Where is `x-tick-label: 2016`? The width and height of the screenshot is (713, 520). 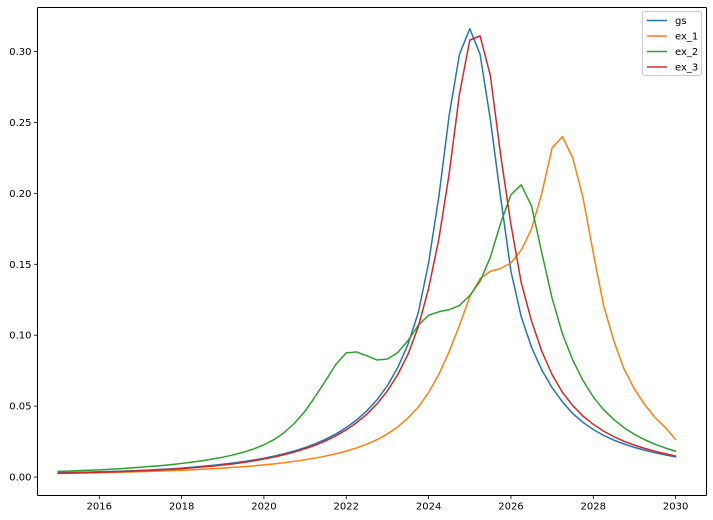
x-tick-label: 2016 is located at coordinates (99, 507).